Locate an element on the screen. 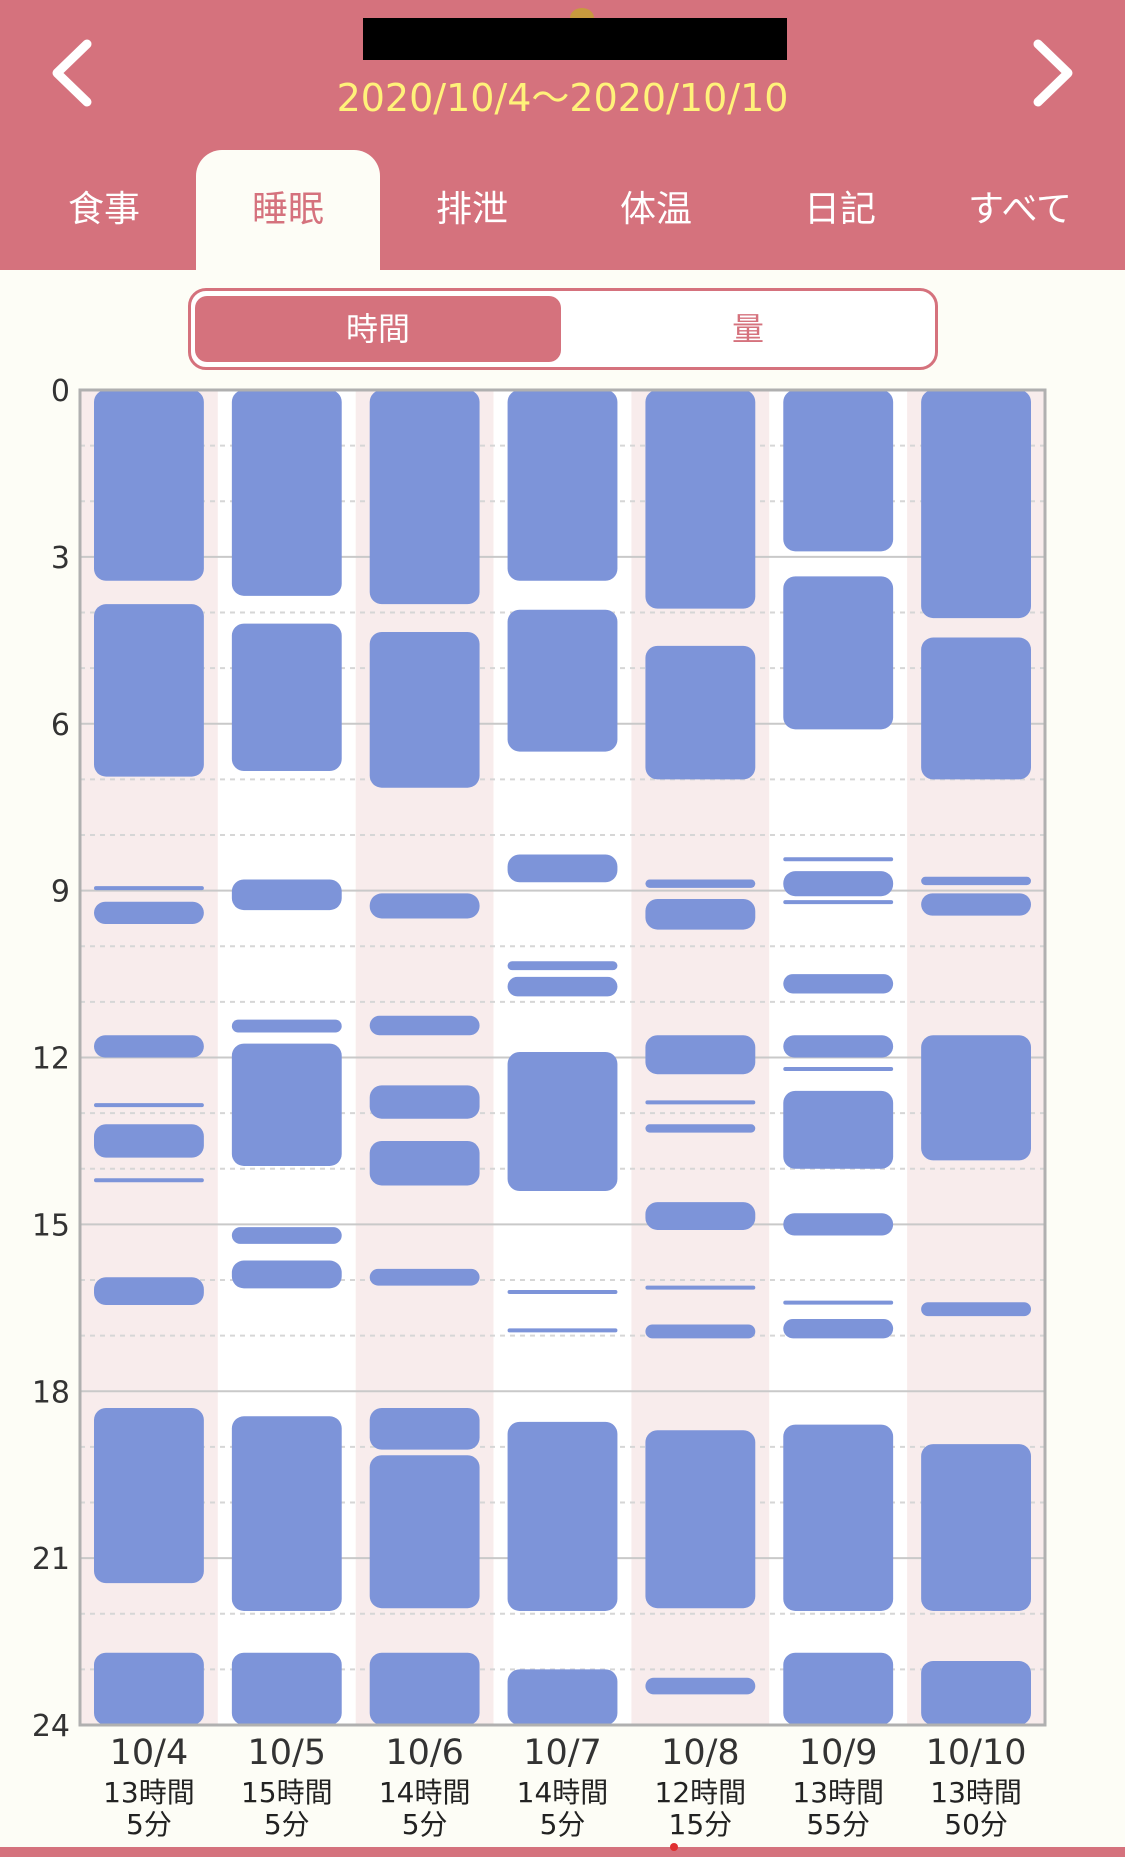 The height and width of the screenshot is (1857, 1125). day-total-minutes-label: 55分 is located at coordinates (838, 1824).